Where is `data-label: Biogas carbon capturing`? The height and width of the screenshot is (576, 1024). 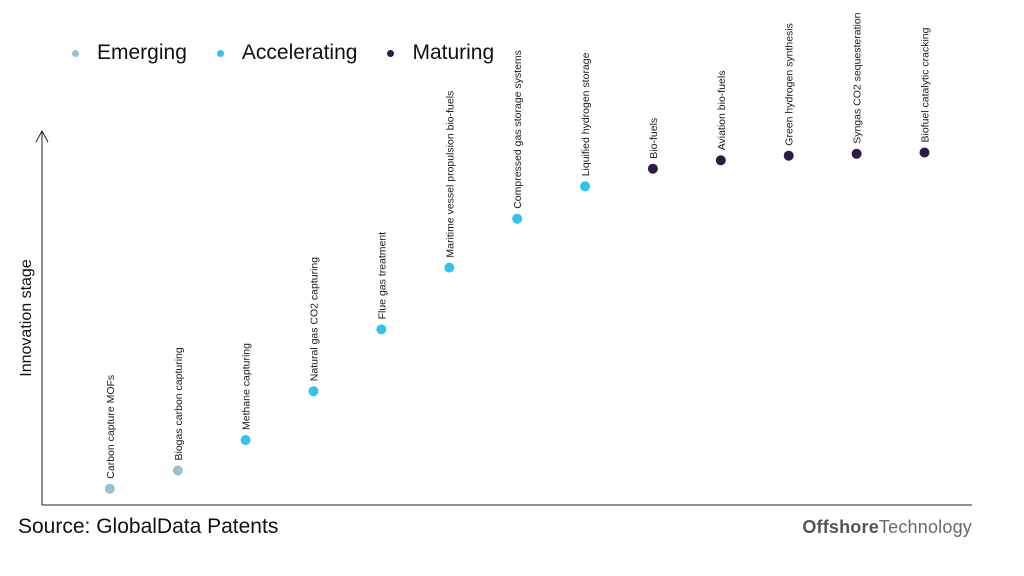 data-label: Biogas carbon capturing is located at coordinates (179, 403).